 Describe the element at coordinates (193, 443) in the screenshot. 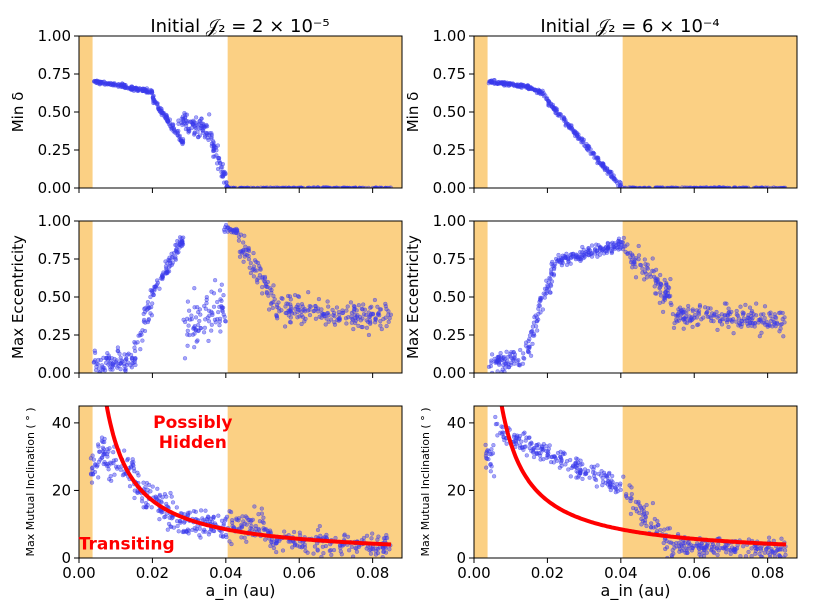

I see `annotation-label: Hidden` at that location.